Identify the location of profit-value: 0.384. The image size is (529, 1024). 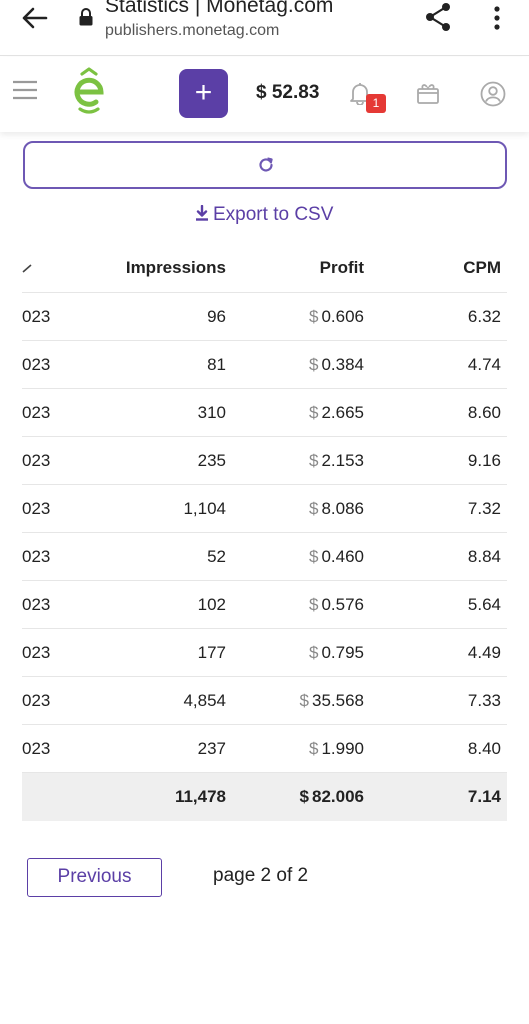
(342, 364).